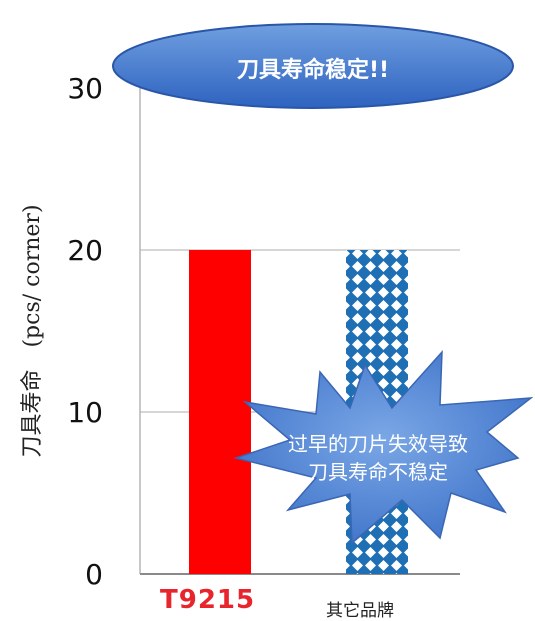 This screenshot has width=535, height=621. Describe the element at coordinates (378, 458) in the screenshot. I see `burst-annotation: 过早的刀片失效导致 刀具寿命不稳定` at that location.